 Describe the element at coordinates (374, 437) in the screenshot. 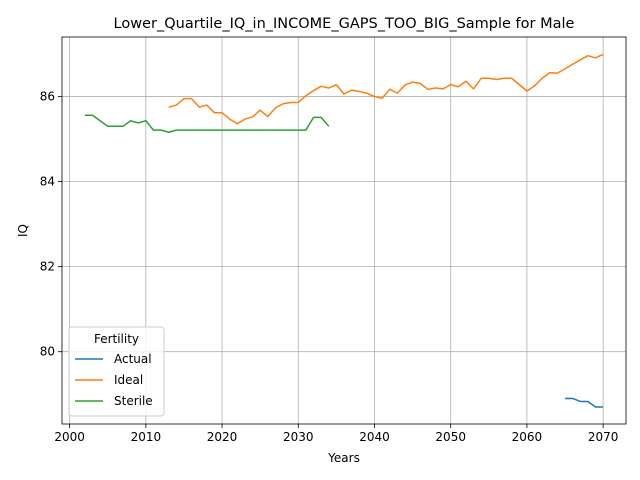

I see `x-tick-label: 2040` at that location.